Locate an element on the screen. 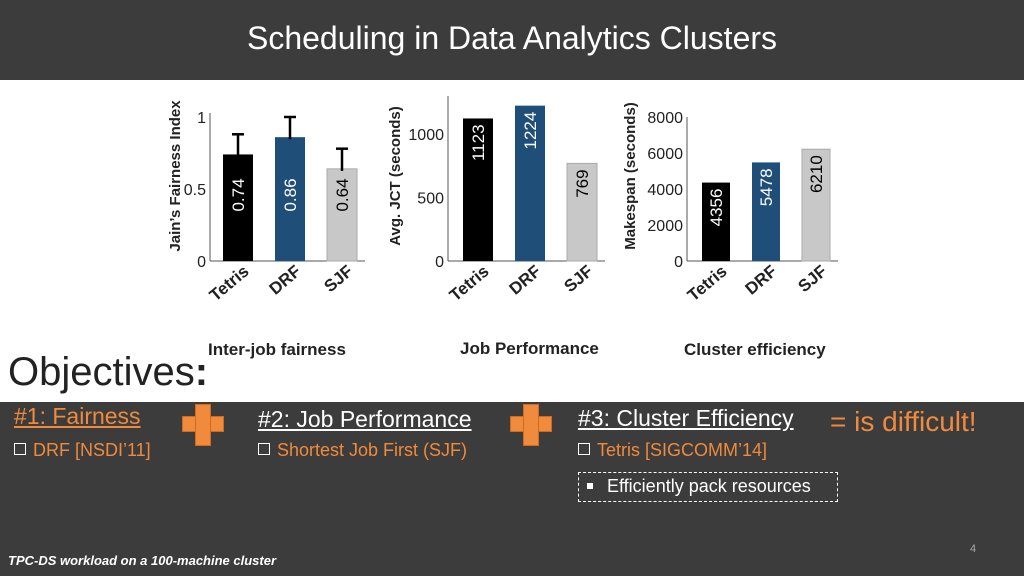 The height and width of the screenshot is (576, 1024). objective-fairness-sub: DRF [NSDI’11] is located at coordinates (82, 450).